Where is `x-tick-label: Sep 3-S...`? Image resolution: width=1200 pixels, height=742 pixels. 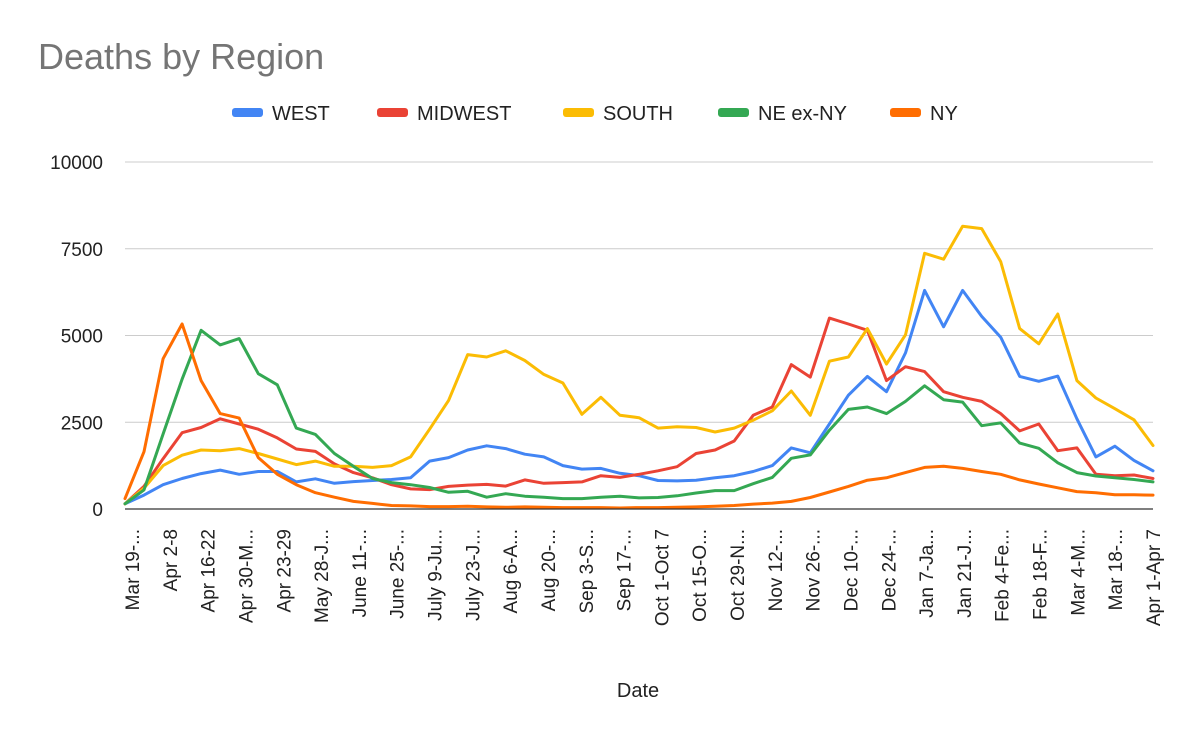
x-tick-label: Sep 3-S... is located at coordinates (587, 571).